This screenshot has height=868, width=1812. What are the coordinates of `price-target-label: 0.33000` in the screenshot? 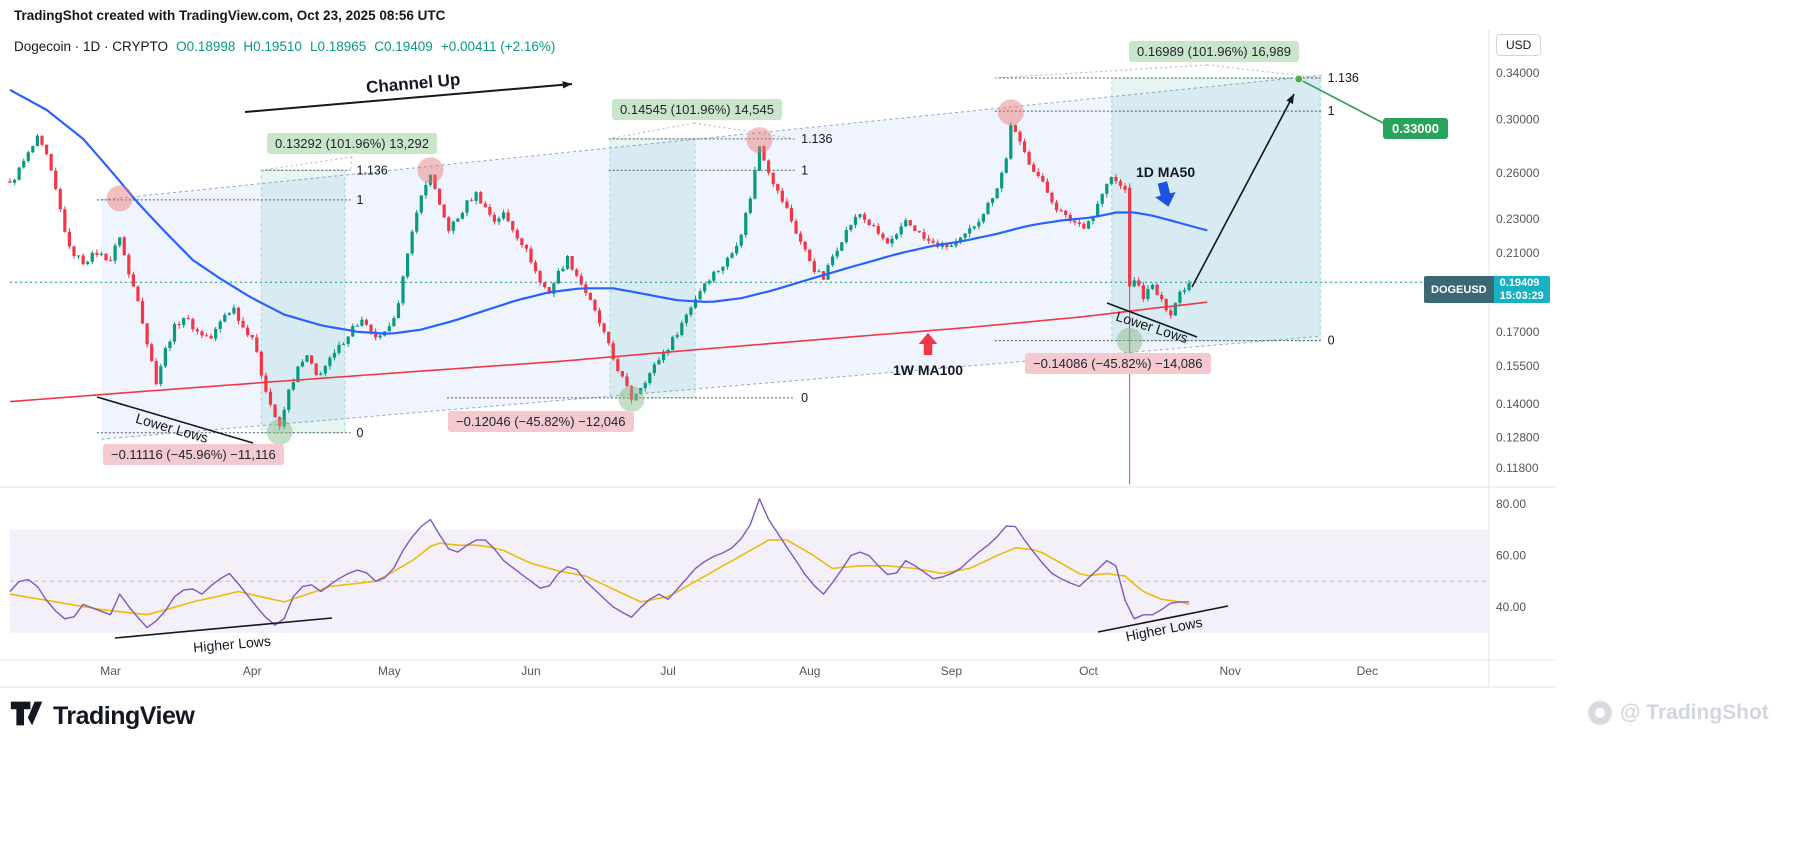 It's located at (1415, 128).